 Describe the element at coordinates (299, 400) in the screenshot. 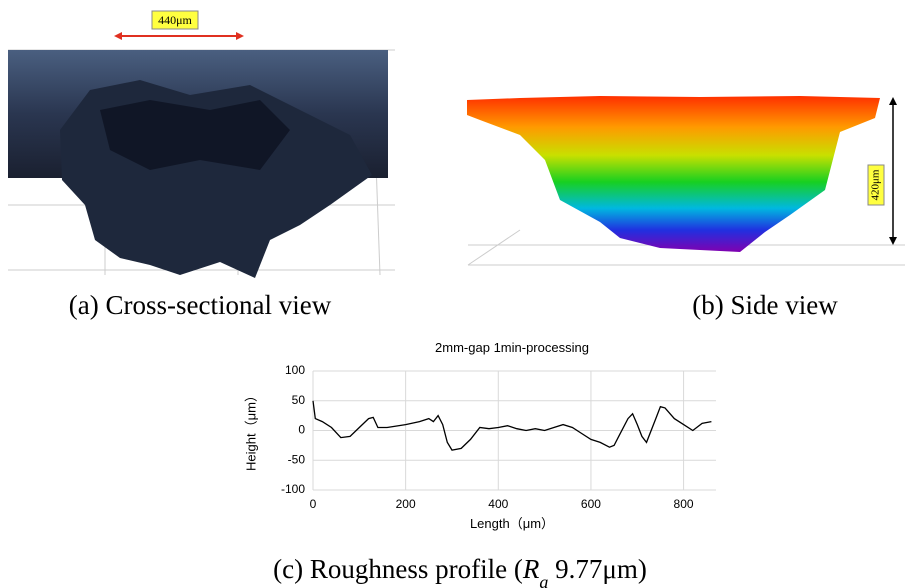

I see `y-tick-label: 50` at that location.